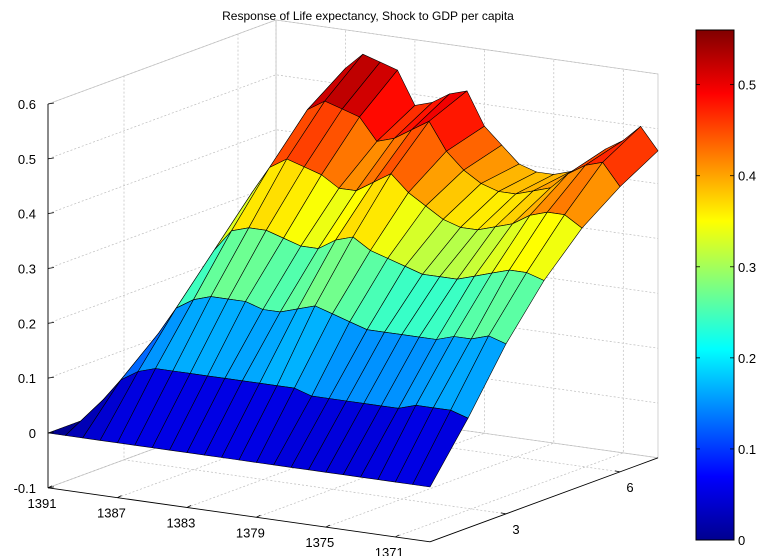 The image size is (757, 556). I want to click on colorbar-tick-label: 0.1, so click(747, 449).